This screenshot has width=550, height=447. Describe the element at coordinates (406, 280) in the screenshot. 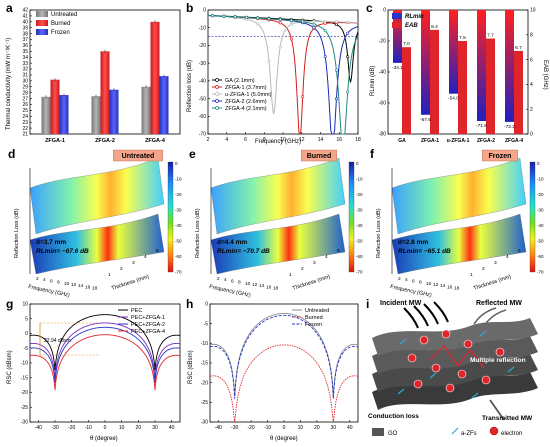

I see `surface-freq-tick: 4` at that location.